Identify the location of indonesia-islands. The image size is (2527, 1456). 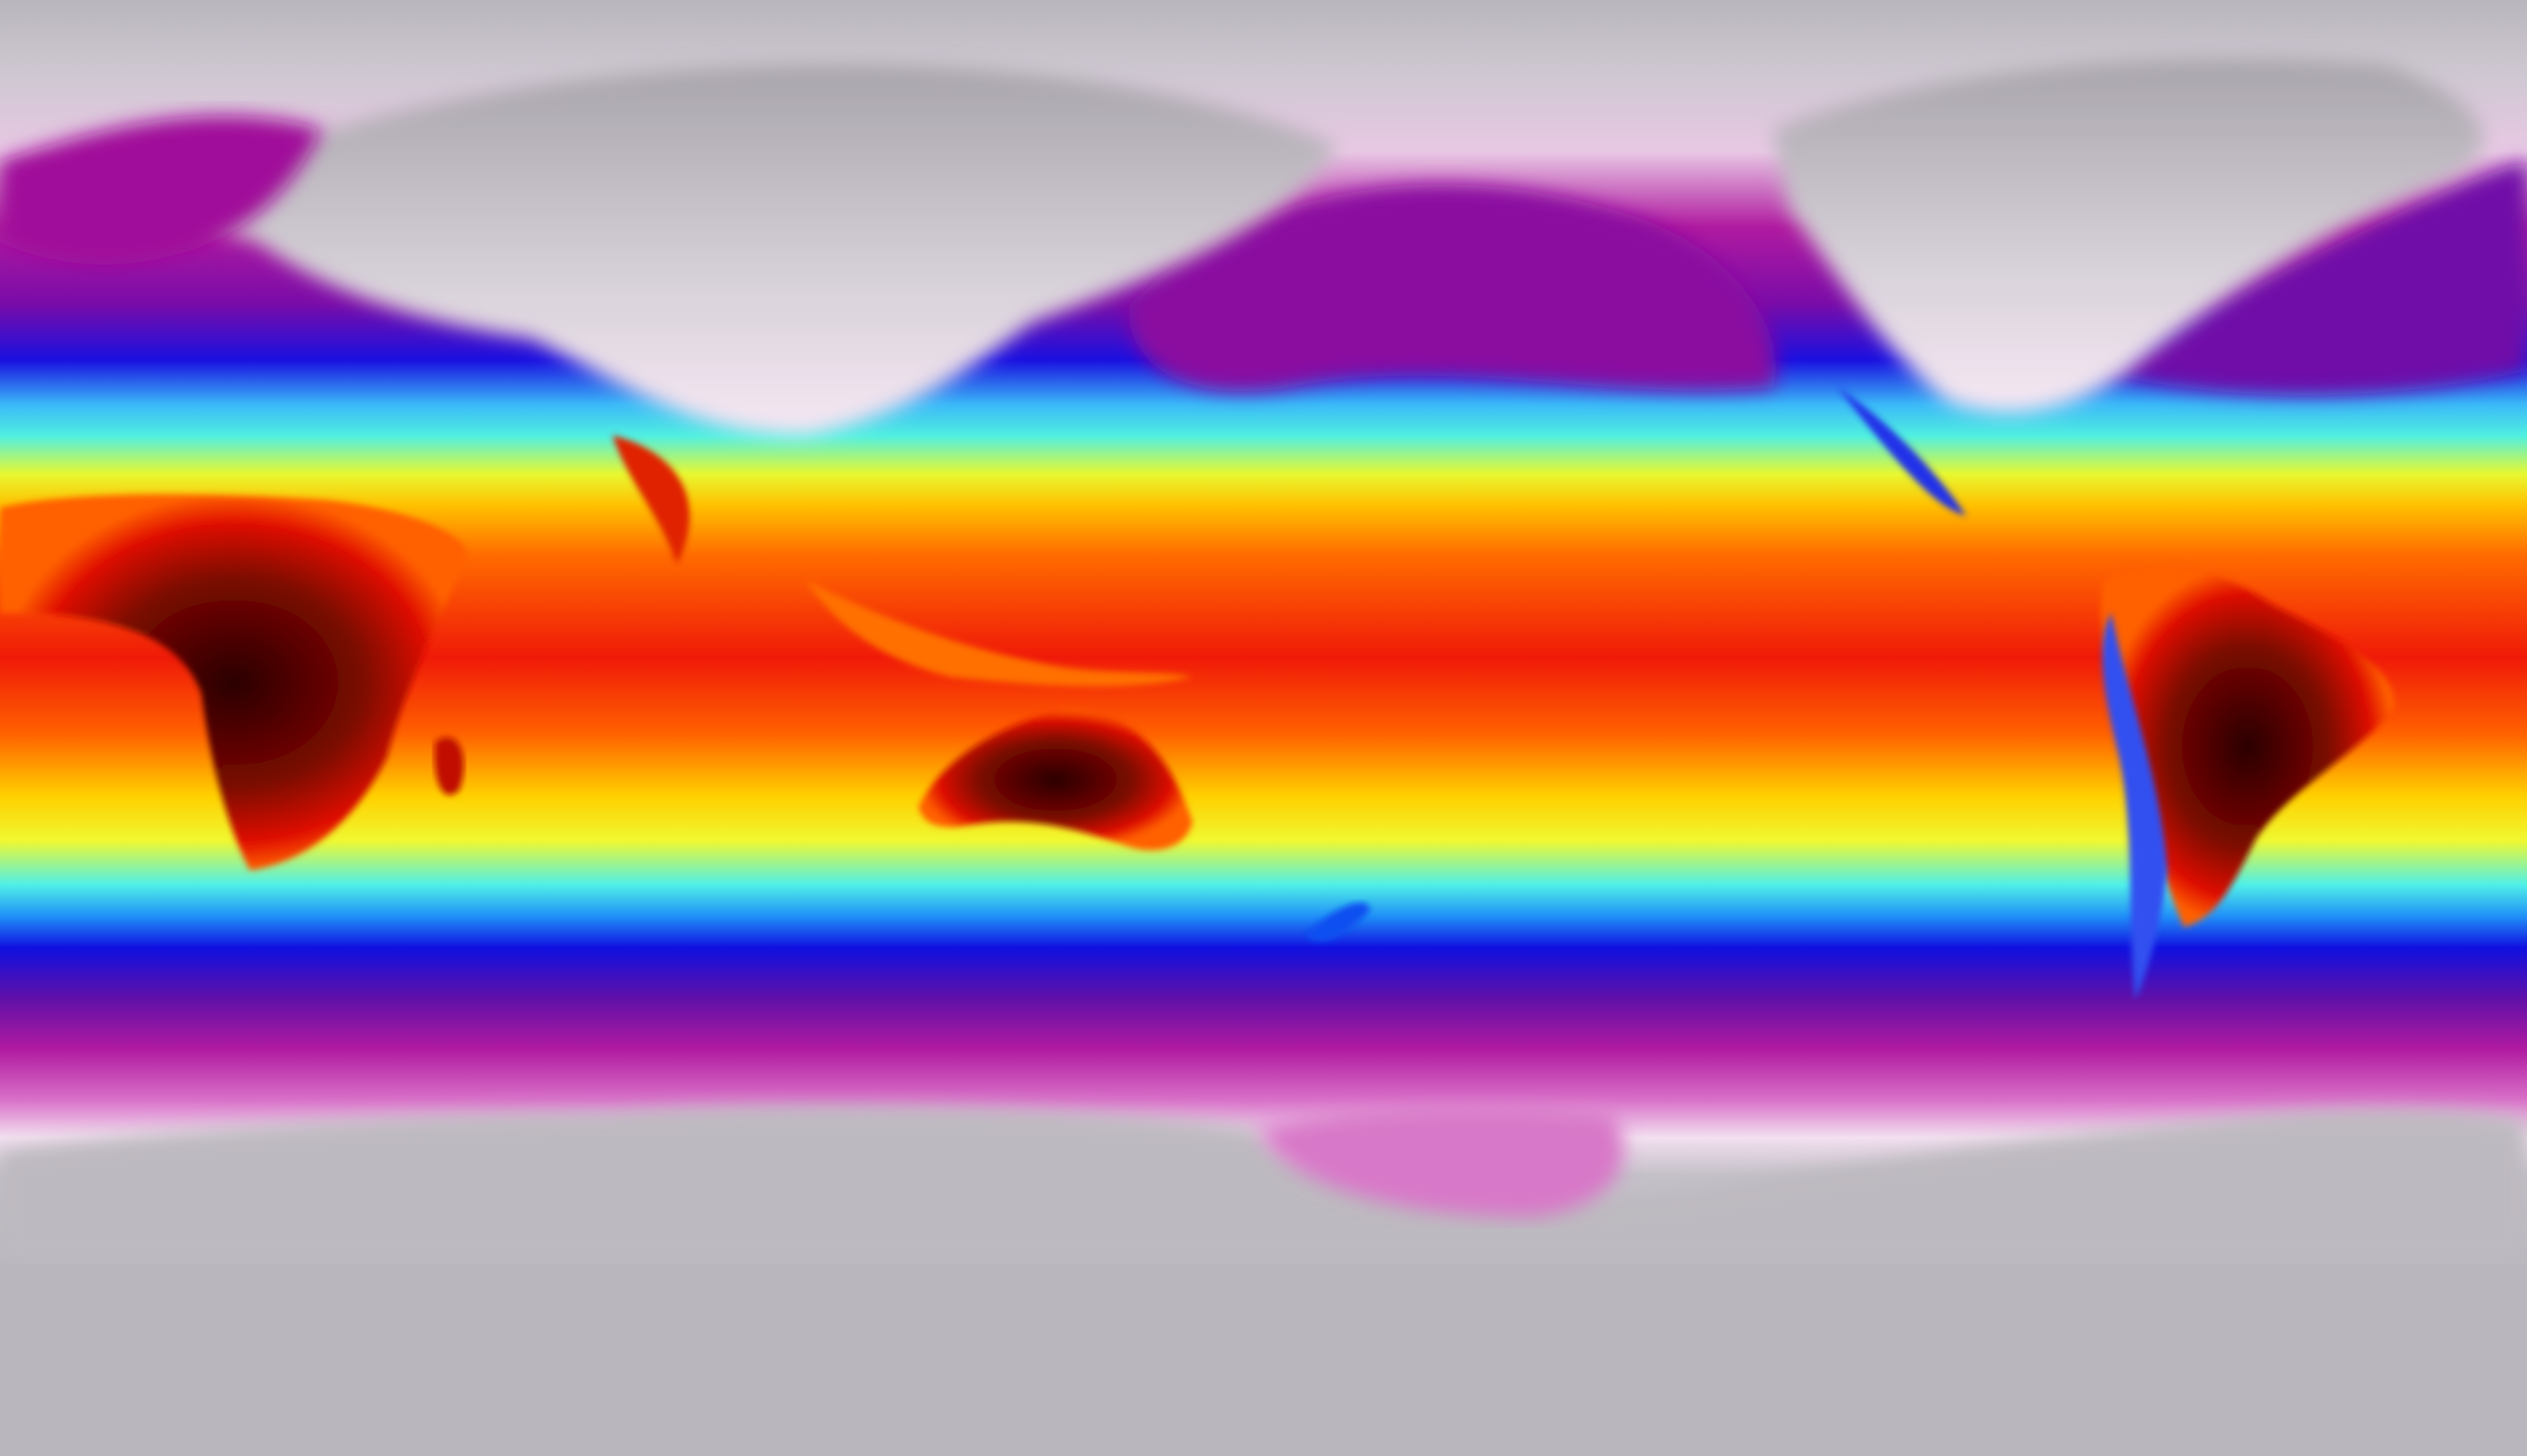
(999, 633).